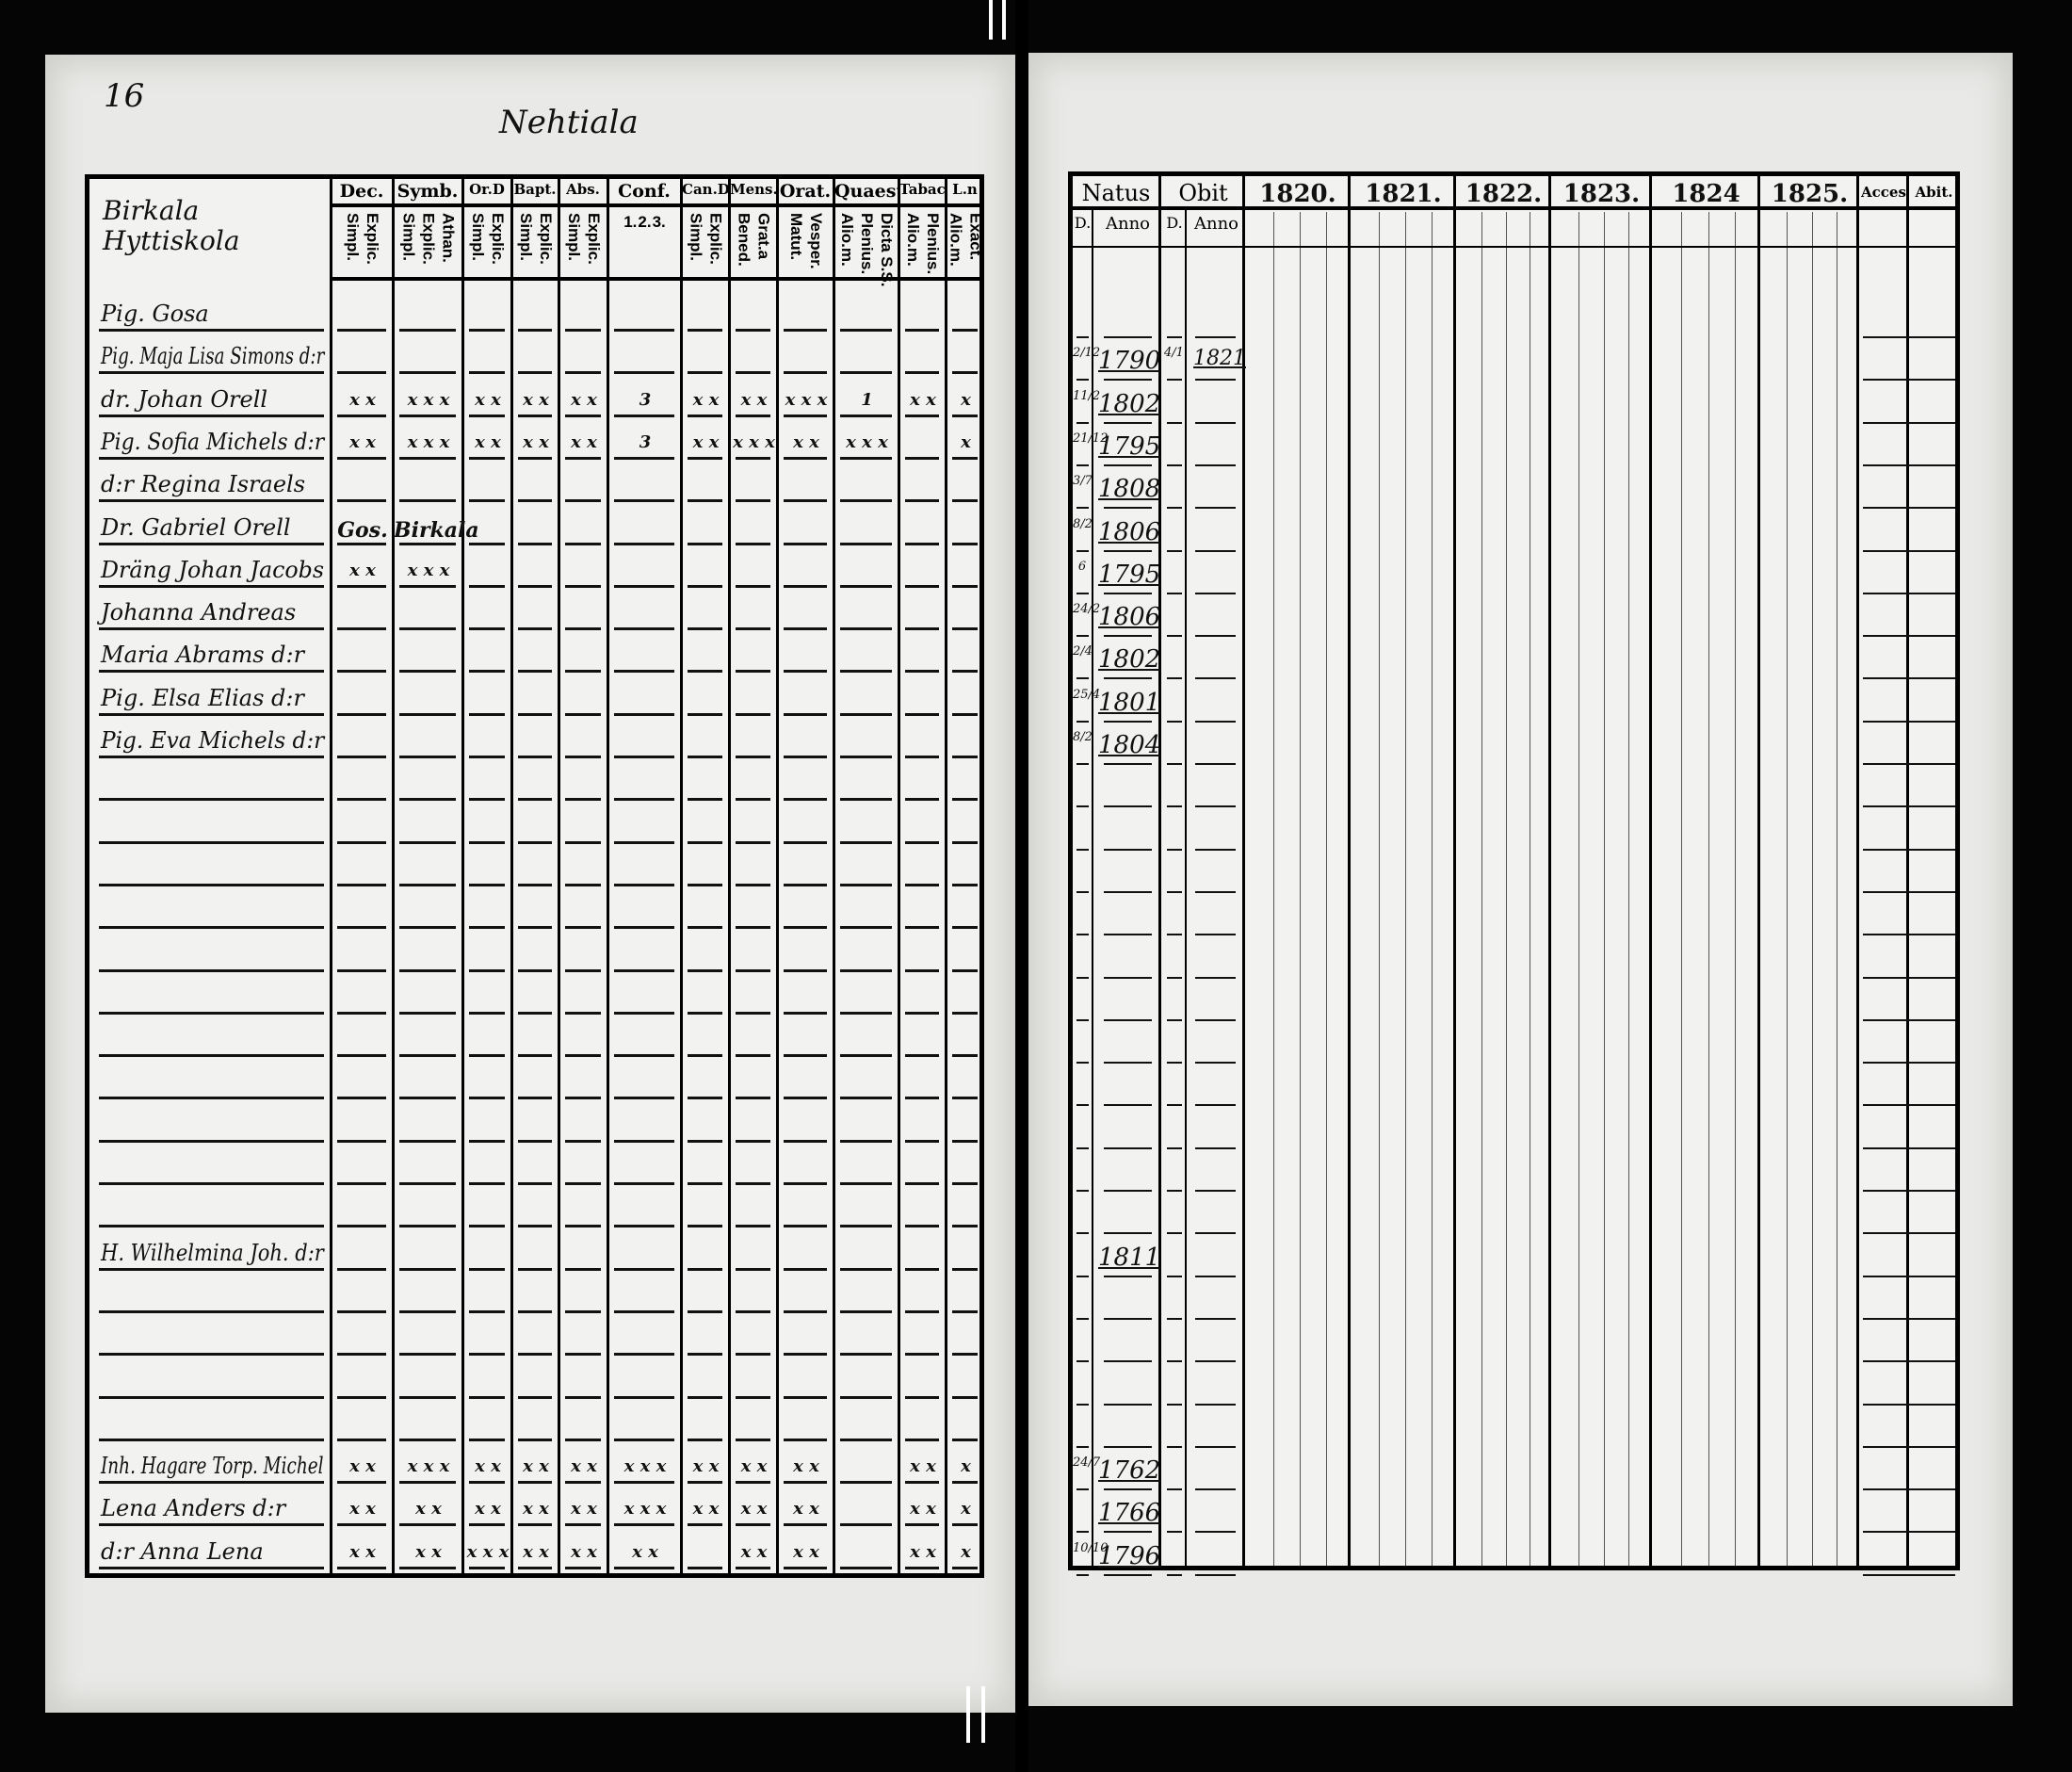  What do you see at coordinates (1087, 1463) in the screenshot?
I see `birth-day: 24/7` at bounding box center [1087, 1463].